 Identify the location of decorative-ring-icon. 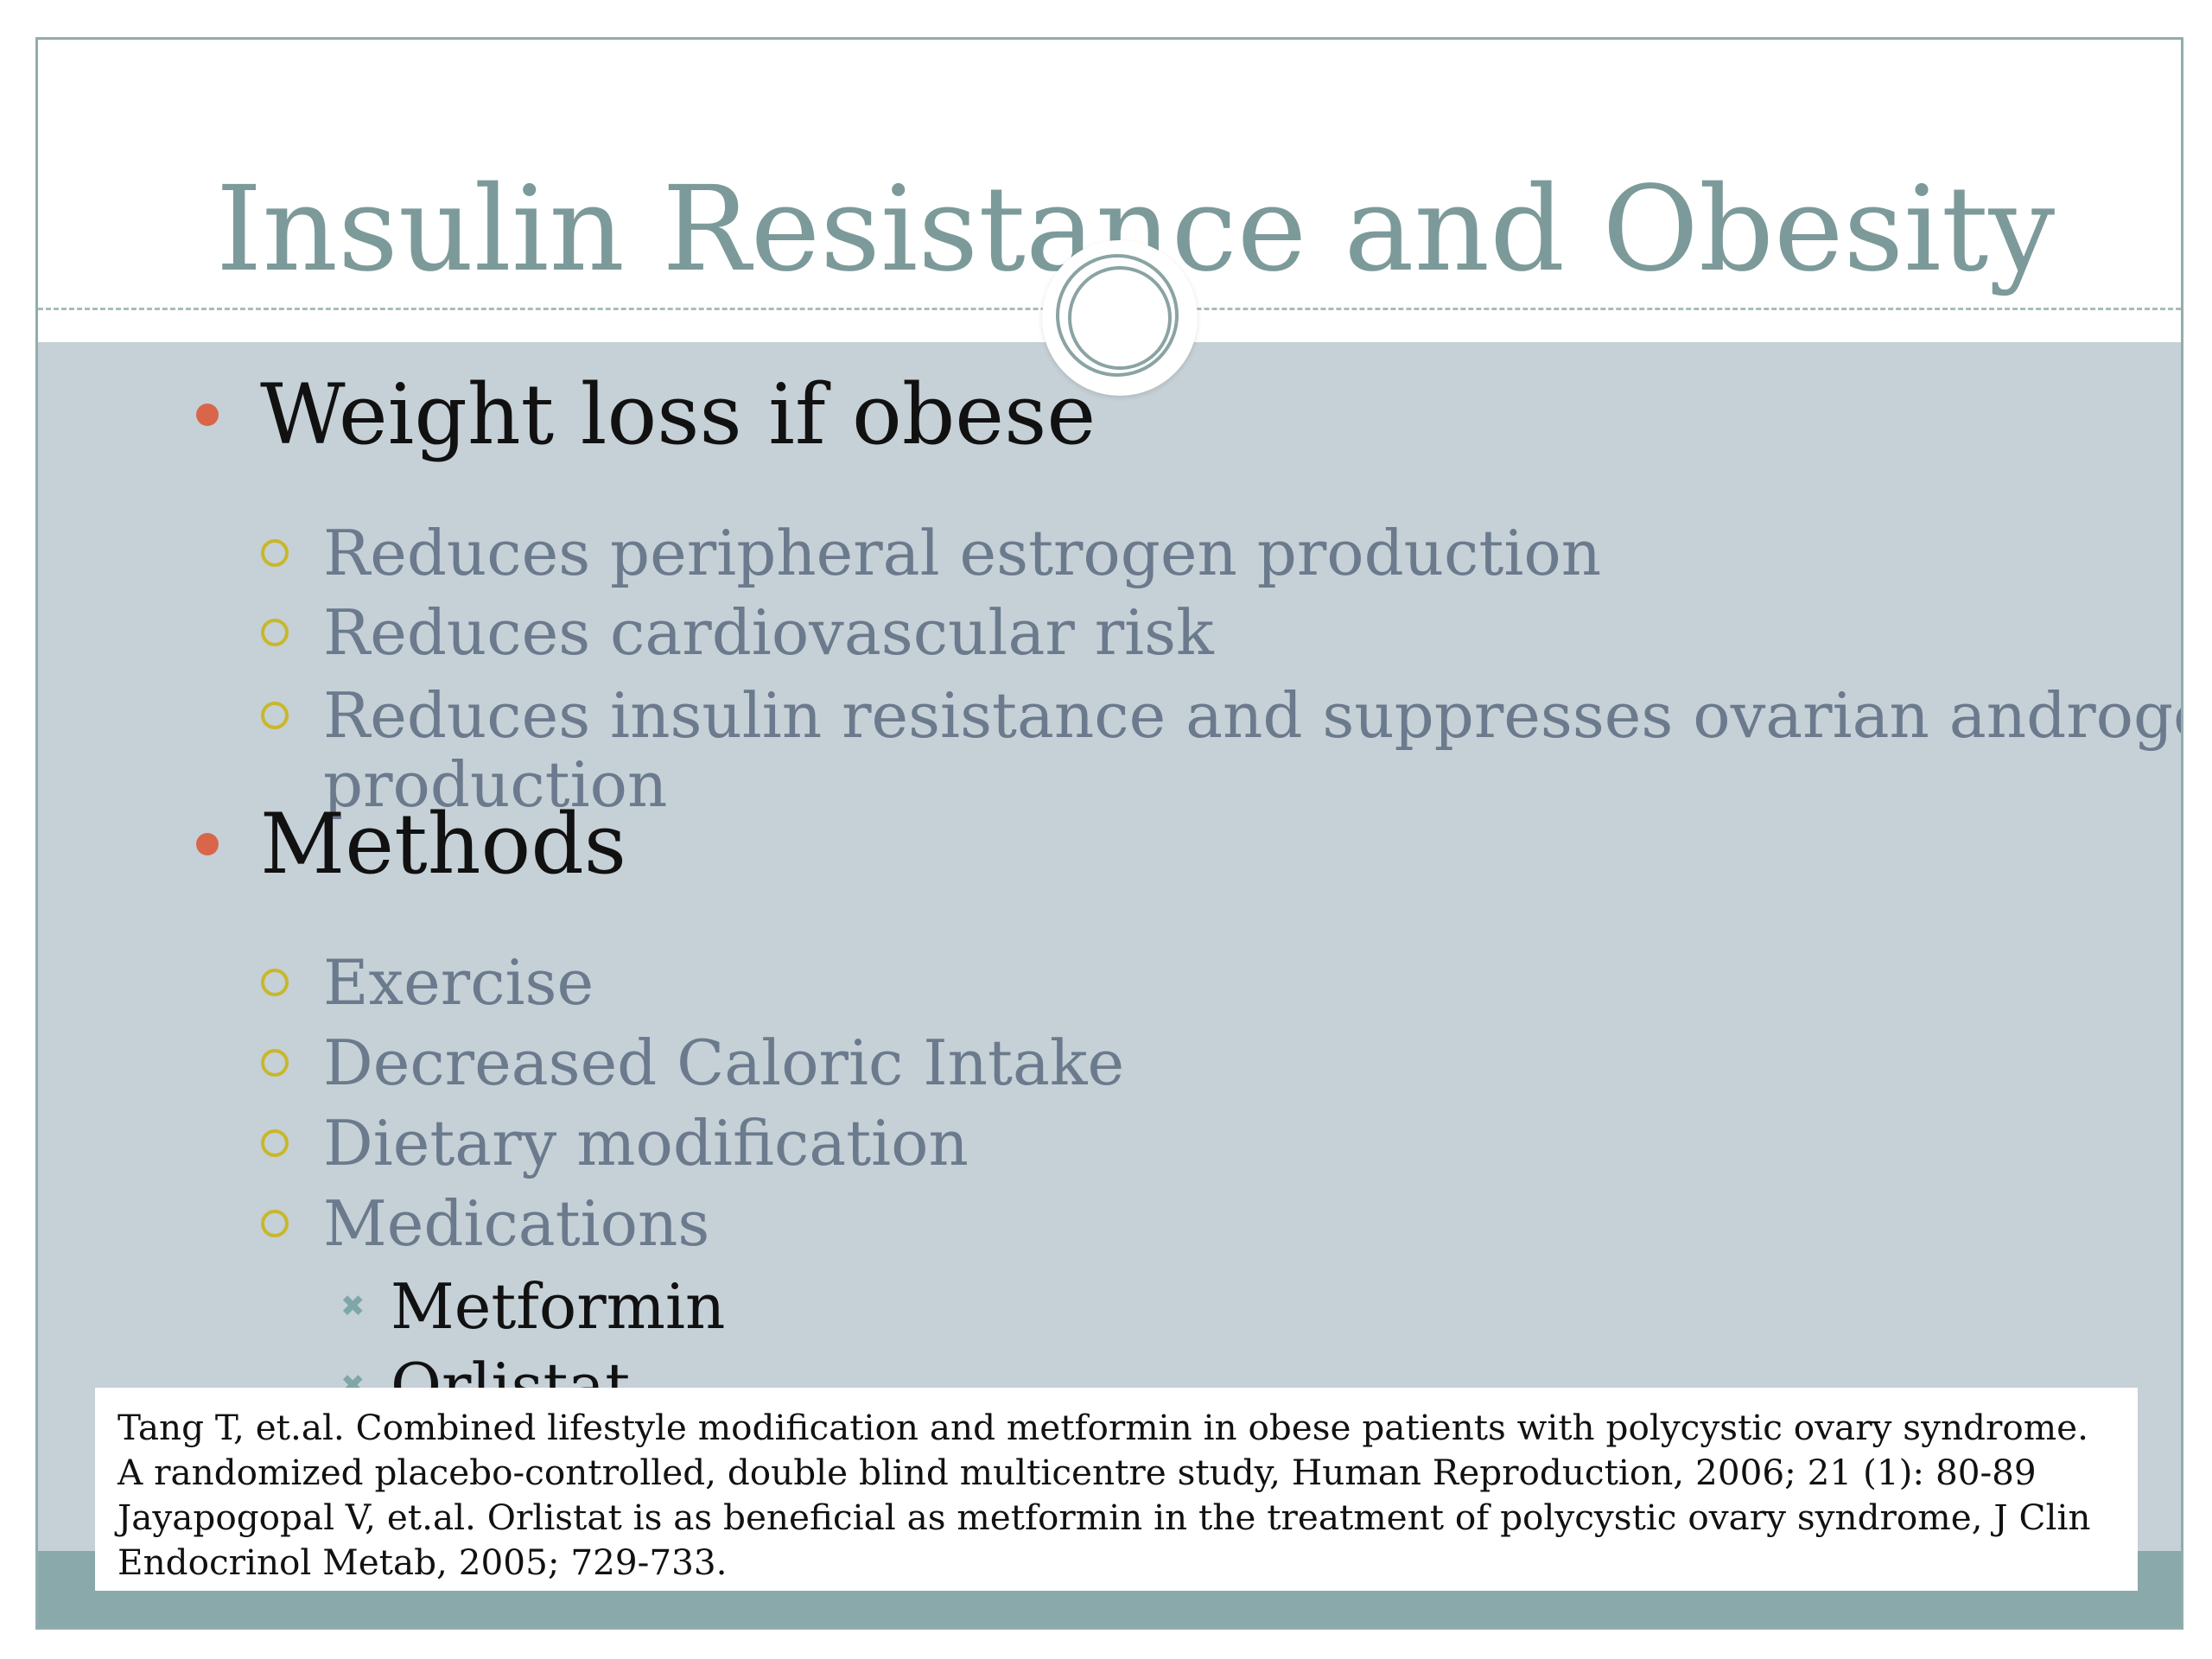
(1120, 318).